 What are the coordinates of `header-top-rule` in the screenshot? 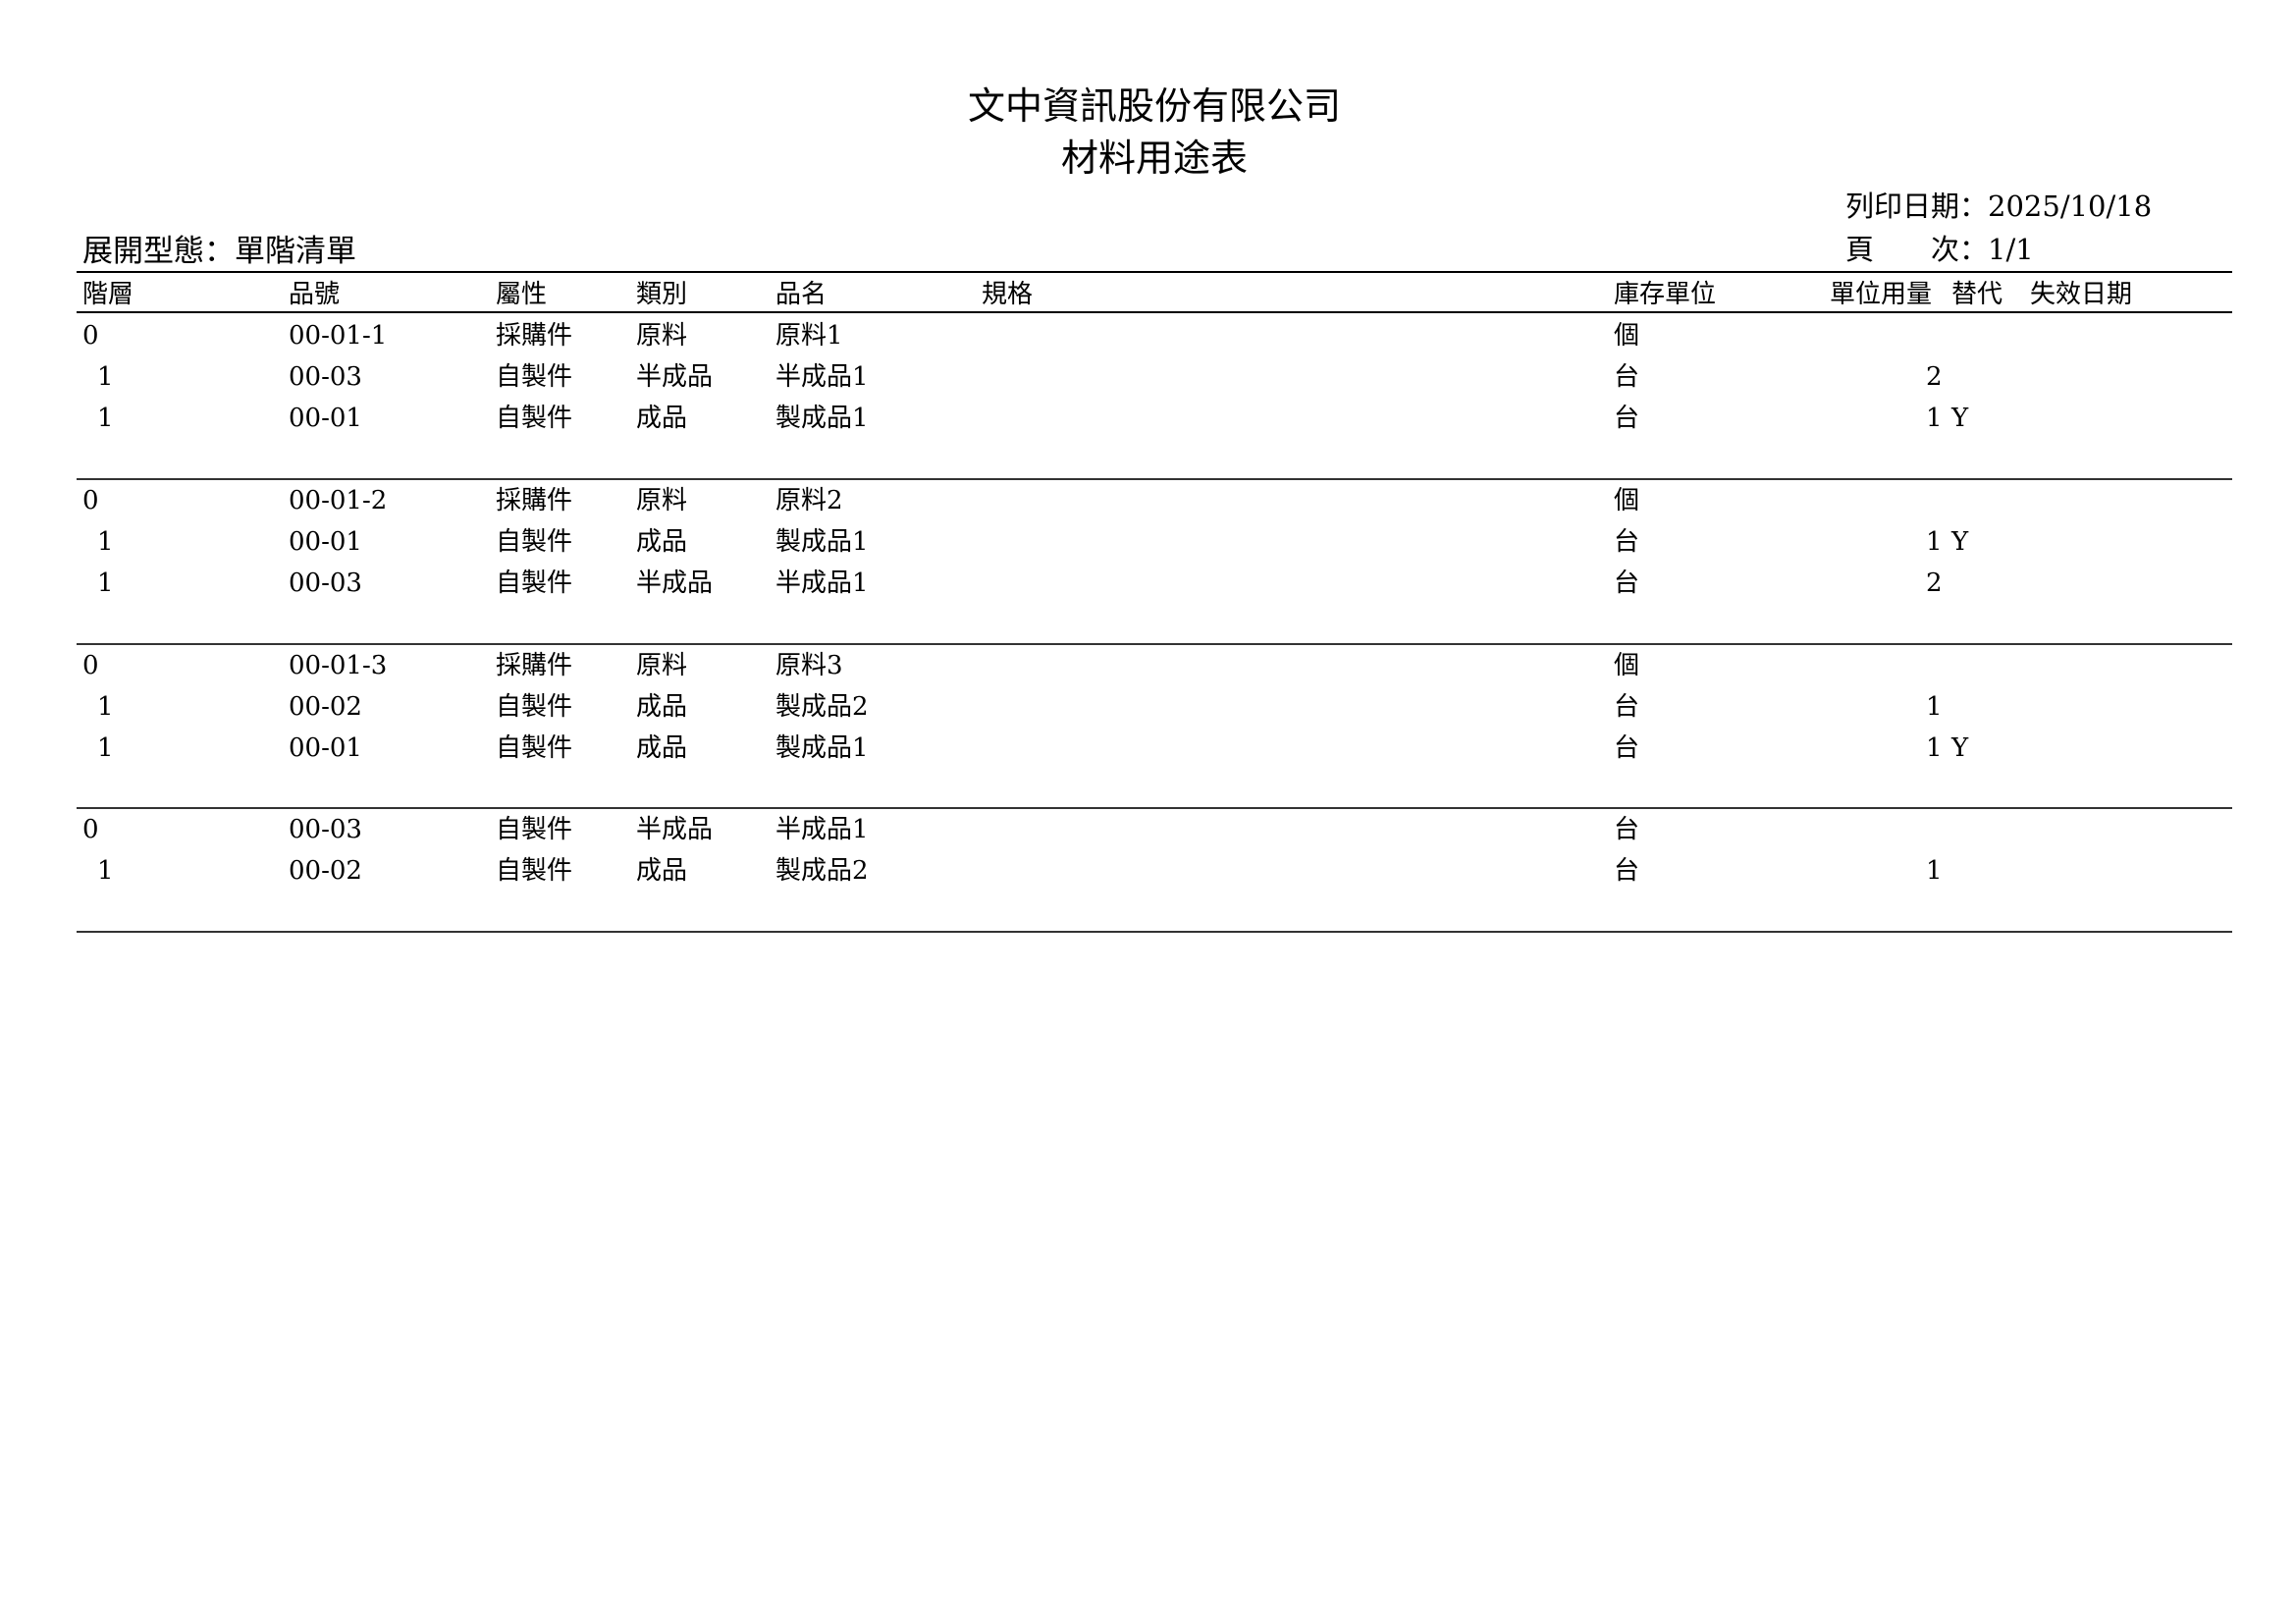 It's located at (1154, 272).